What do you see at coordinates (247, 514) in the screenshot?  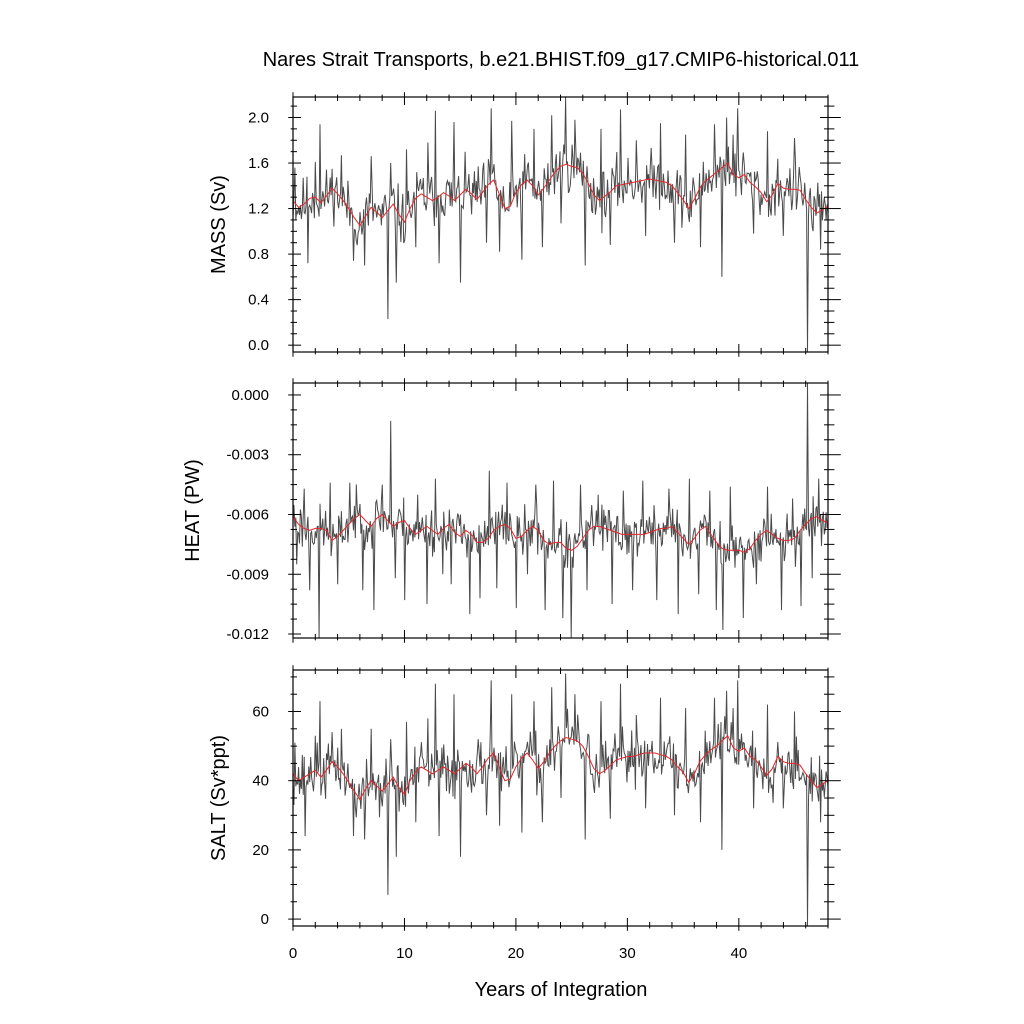 I see `y-tick-label: -0.006` at bounding box center [247, 514].